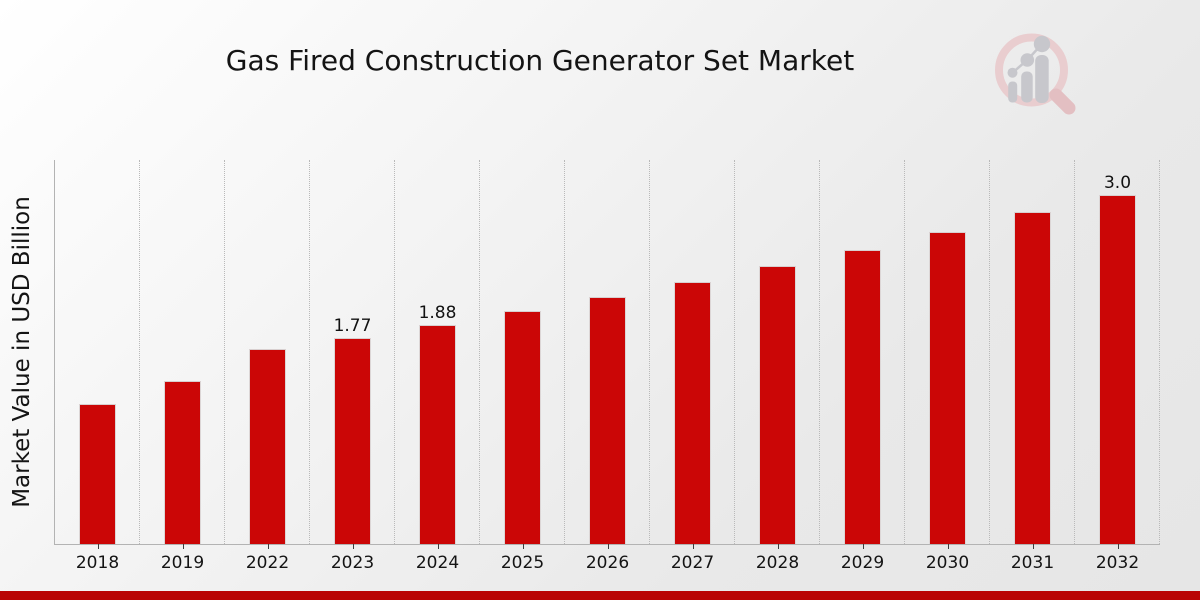  What do you see at coordinates (777, 563) in the screenshot?
I see `x-tick-label-2028: 2028` at bounding box center [777, 563].